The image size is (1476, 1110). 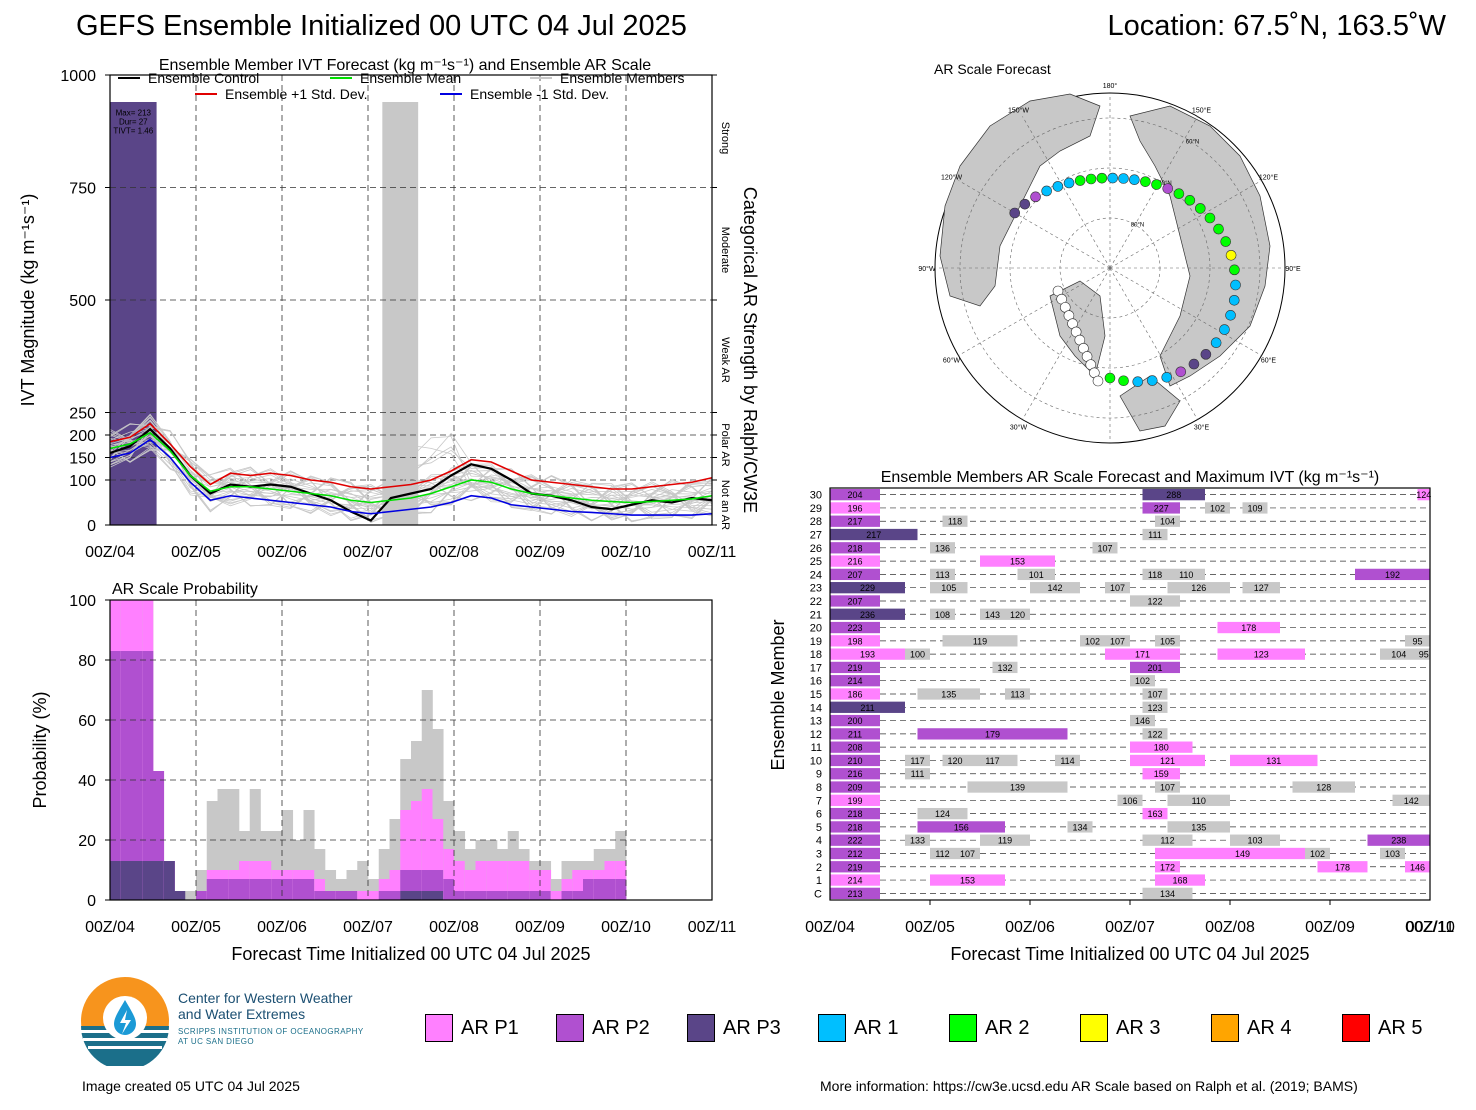 I want to click on mem-event-label-2: 214, so click(x=854, y=881).